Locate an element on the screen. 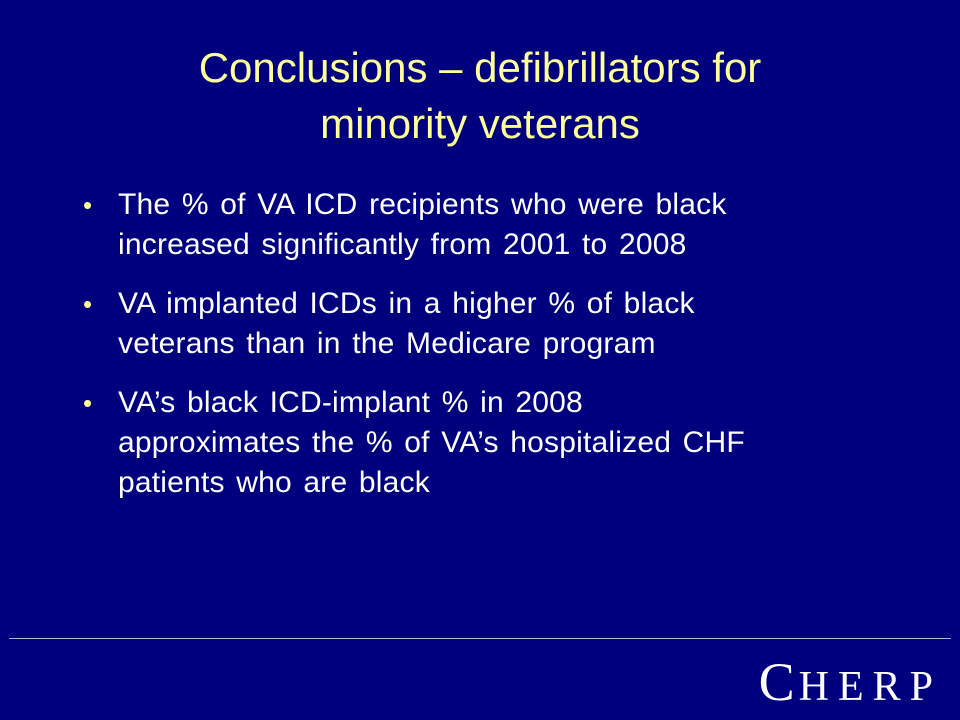 This screenshot has width=960, height=720. footer-divider is located at coordinates (480, 638).